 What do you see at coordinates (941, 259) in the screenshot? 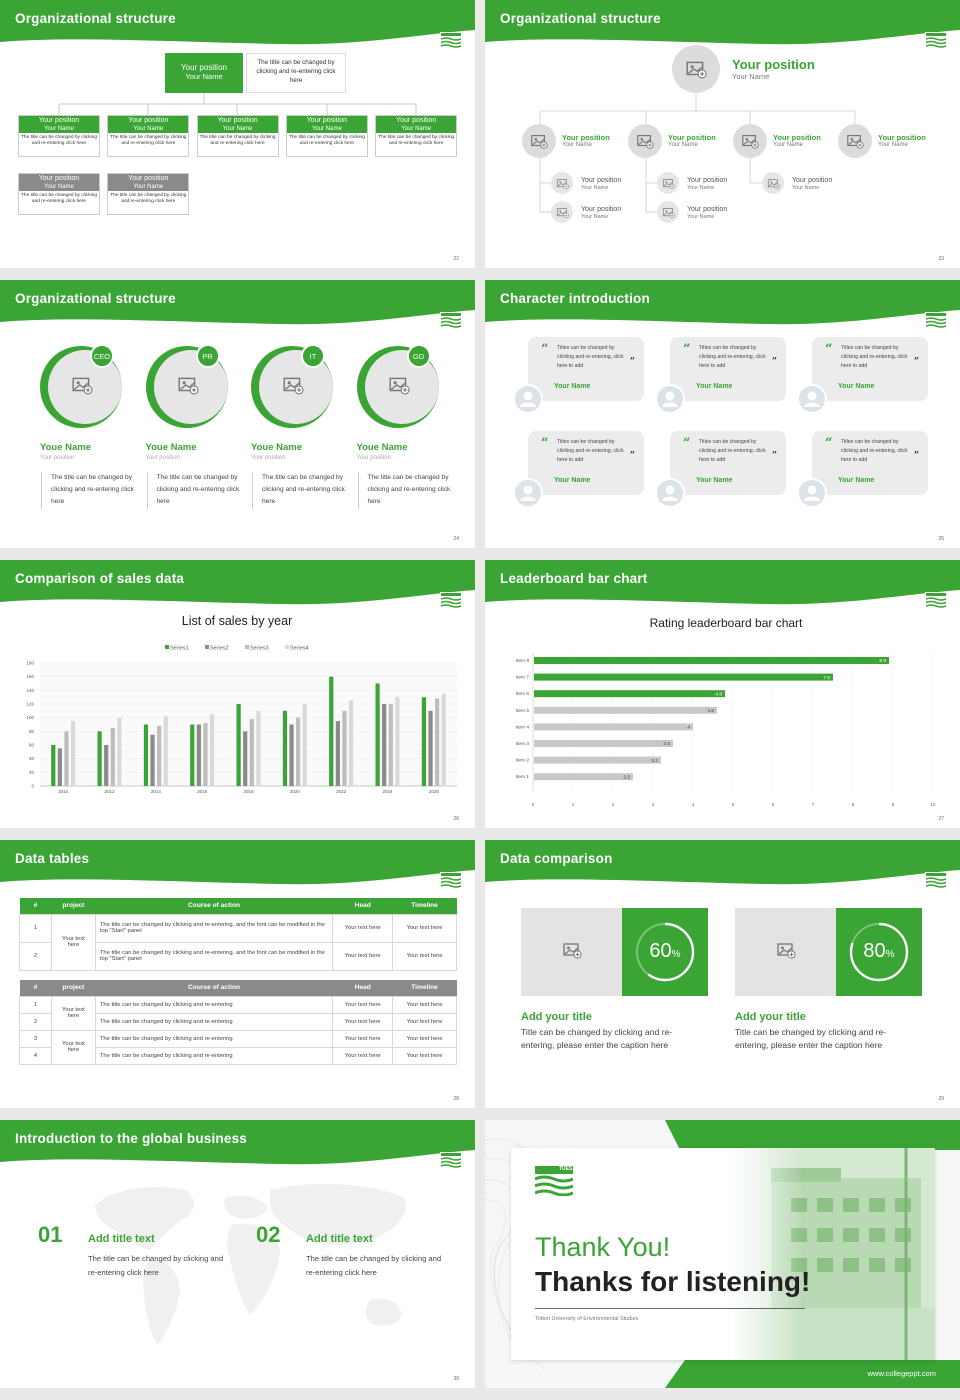
I see `page-number: 23` at bounding box center [941, 259].